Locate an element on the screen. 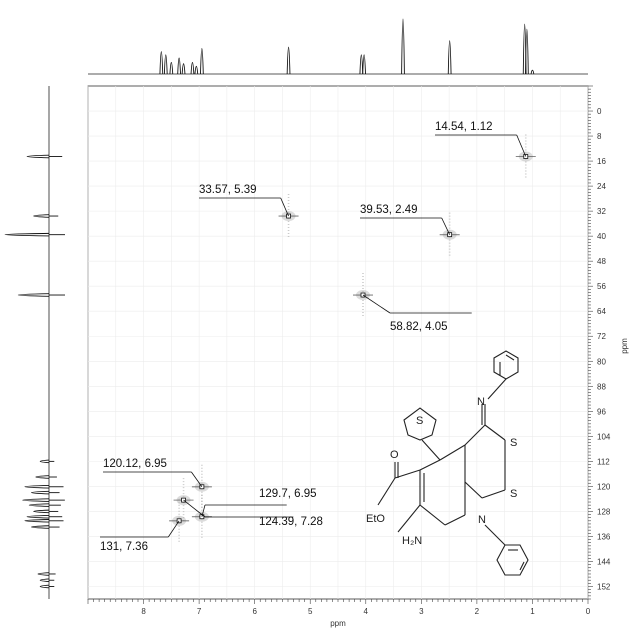  y-tick-label: 80 is located at coordinates (601, 361).